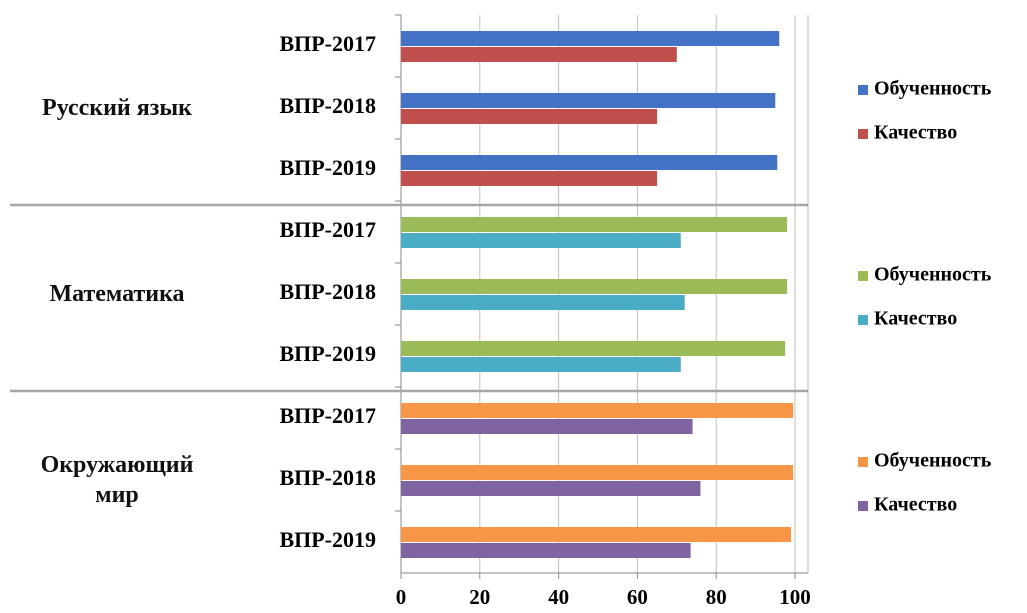 The width and height of the screenshot is (1027, 613). Describe the element at coordinates (637, 597) in the screenshot. I see `x-tick-label: 60` at that location.